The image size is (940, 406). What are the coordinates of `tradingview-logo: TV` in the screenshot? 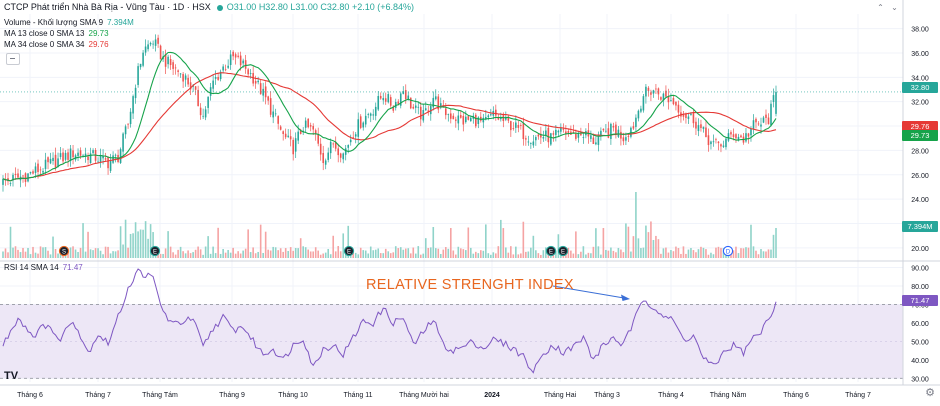 It's located at (11, 376).